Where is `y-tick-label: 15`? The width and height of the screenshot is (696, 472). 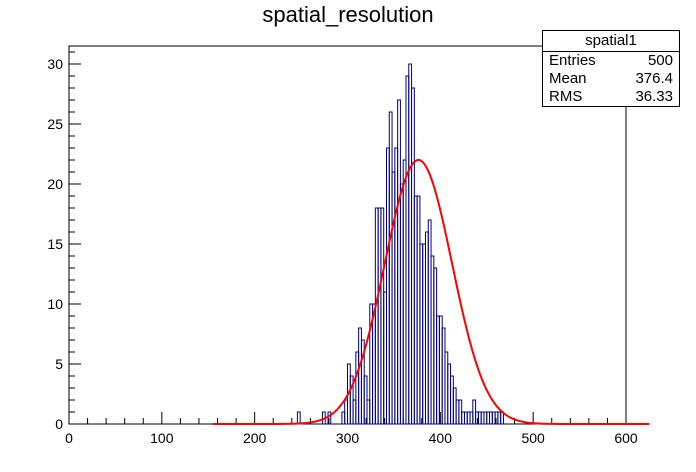 y-tick-label: 15 is located at coordinates (55, 244).